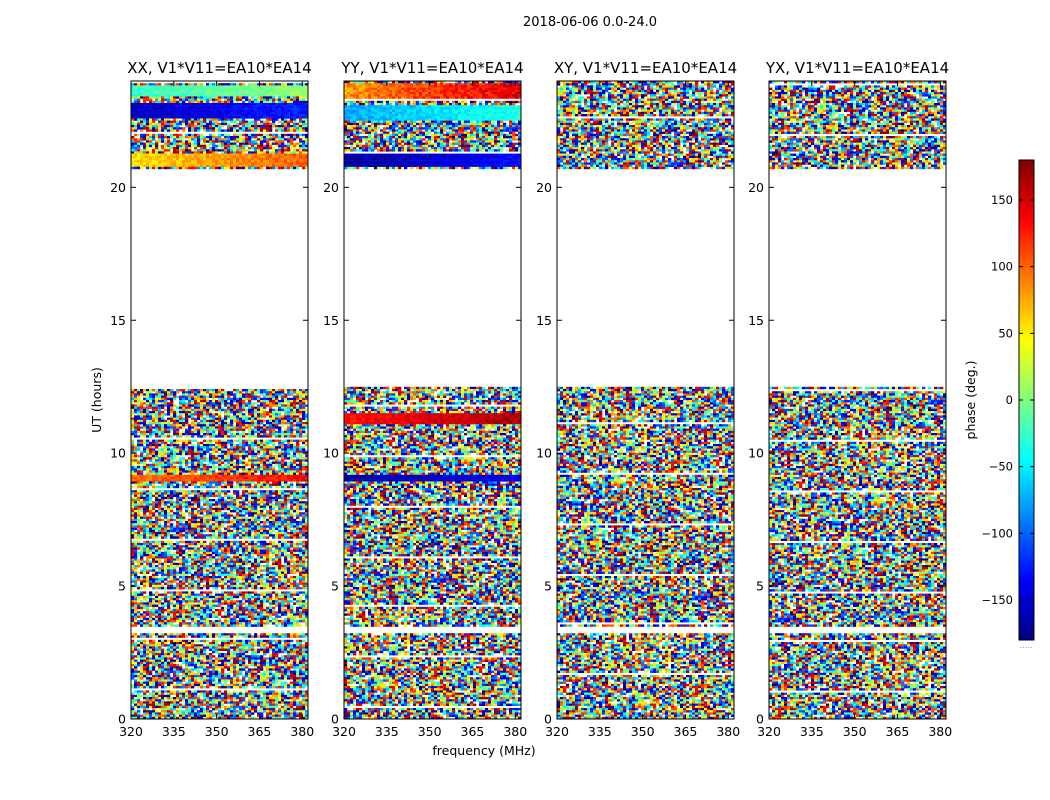 The image size is (1050, 800). What do you see at coordinates (431, 68) in the screenshot?
I see `panel-title: YY, V1*V11=EA10*EA14` at bounding box center [431, 68].